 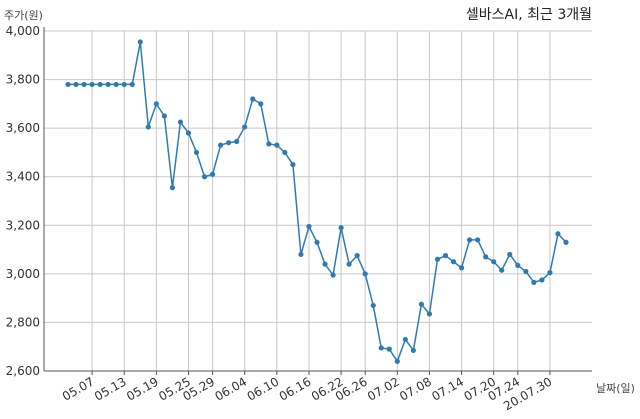 What do you see at coordinates (529, 15) in the screenshot?
I see `chart-title: 셀바스AI, 최근 3개월` at bounding box center [529, 15].